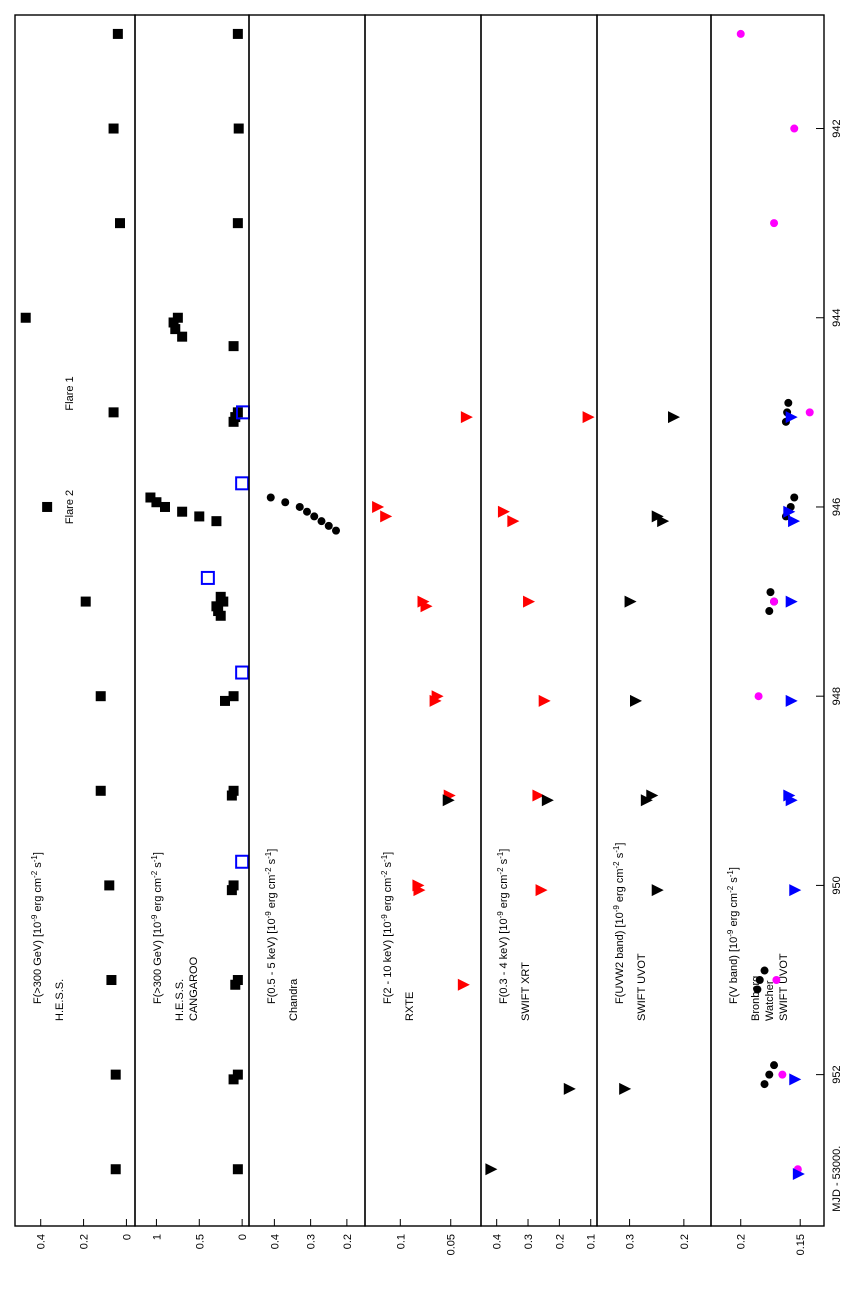  Describe the element at coordinates (503, 926) in the screenshot. I see `y-axis-label: F(0.3 - 4 keV) [10-9 erg cm-2 s-1]` at that location.